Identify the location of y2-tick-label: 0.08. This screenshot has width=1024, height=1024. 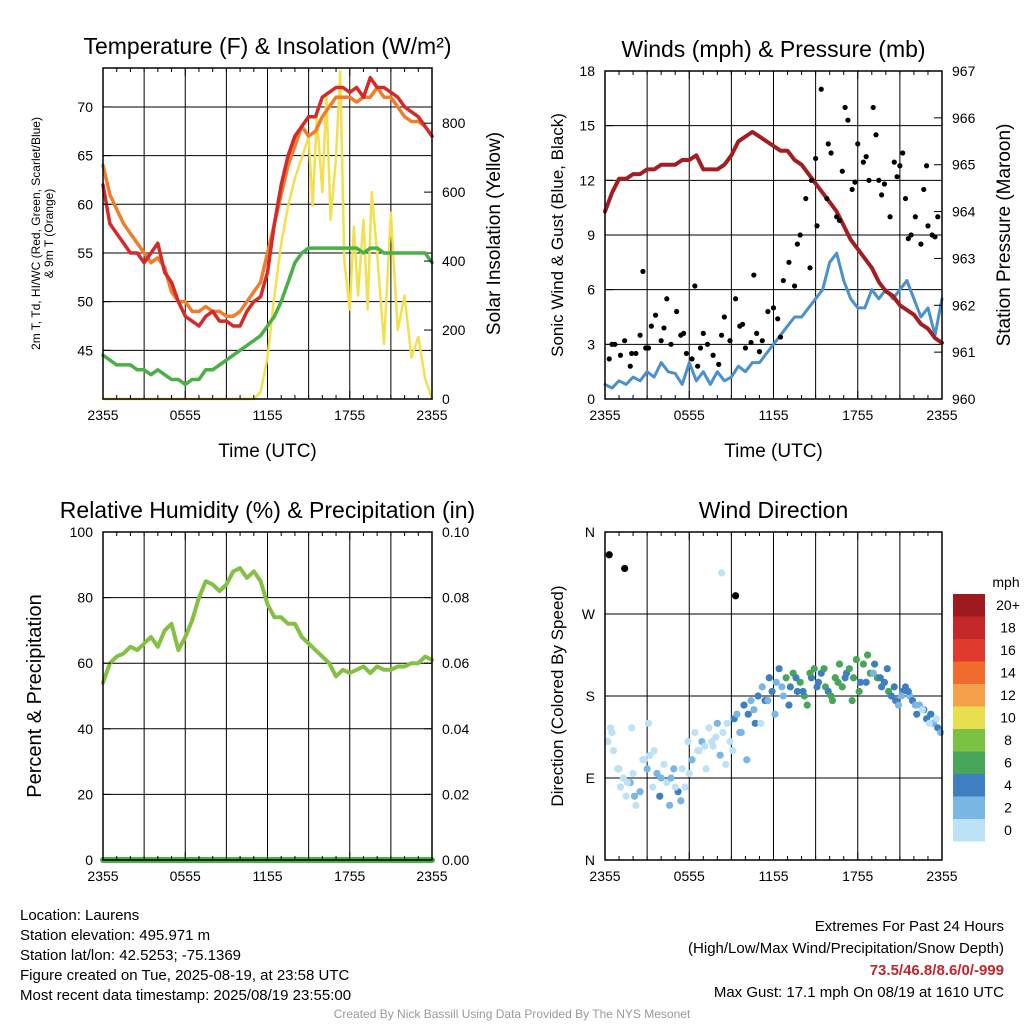
(455, 598).